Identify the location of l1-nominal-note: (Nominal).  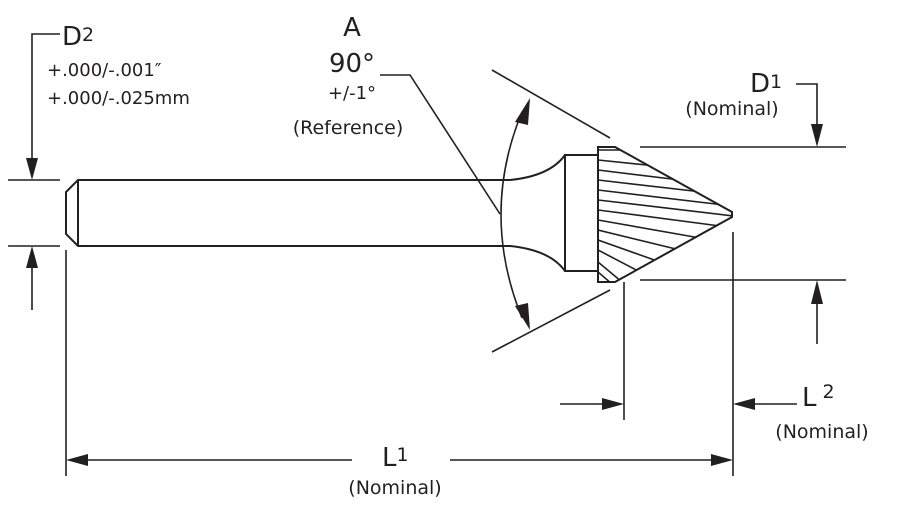
(394, 488).